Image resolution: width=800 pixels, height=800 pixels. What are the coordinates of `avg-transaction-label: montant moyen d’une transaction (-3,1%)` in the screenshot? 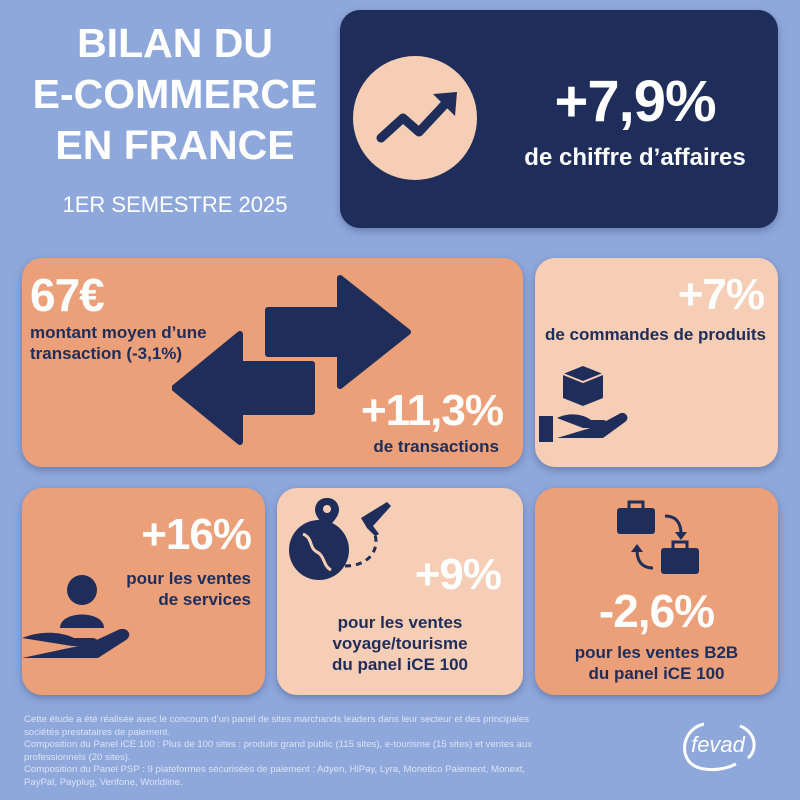 It's located at (118, 343).